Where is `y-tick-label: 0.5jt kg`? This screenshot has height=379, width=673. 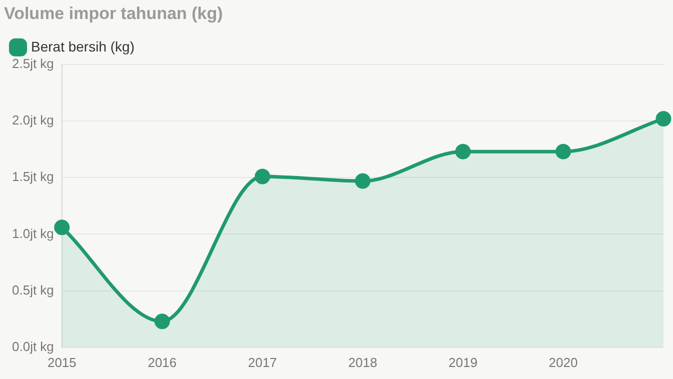 y-tick-label: 0.5jt kg is located at coordinates (33, 290).